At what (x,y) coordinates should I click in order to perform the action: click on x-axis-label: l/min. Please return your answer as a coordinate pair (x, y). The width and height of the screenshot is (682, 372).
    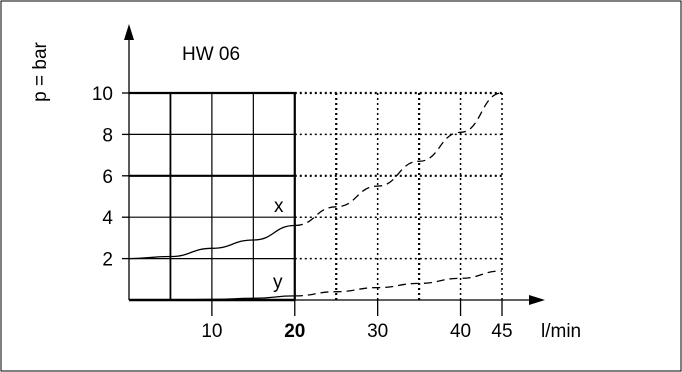
    Looking at the image, I should click on (561, 331).